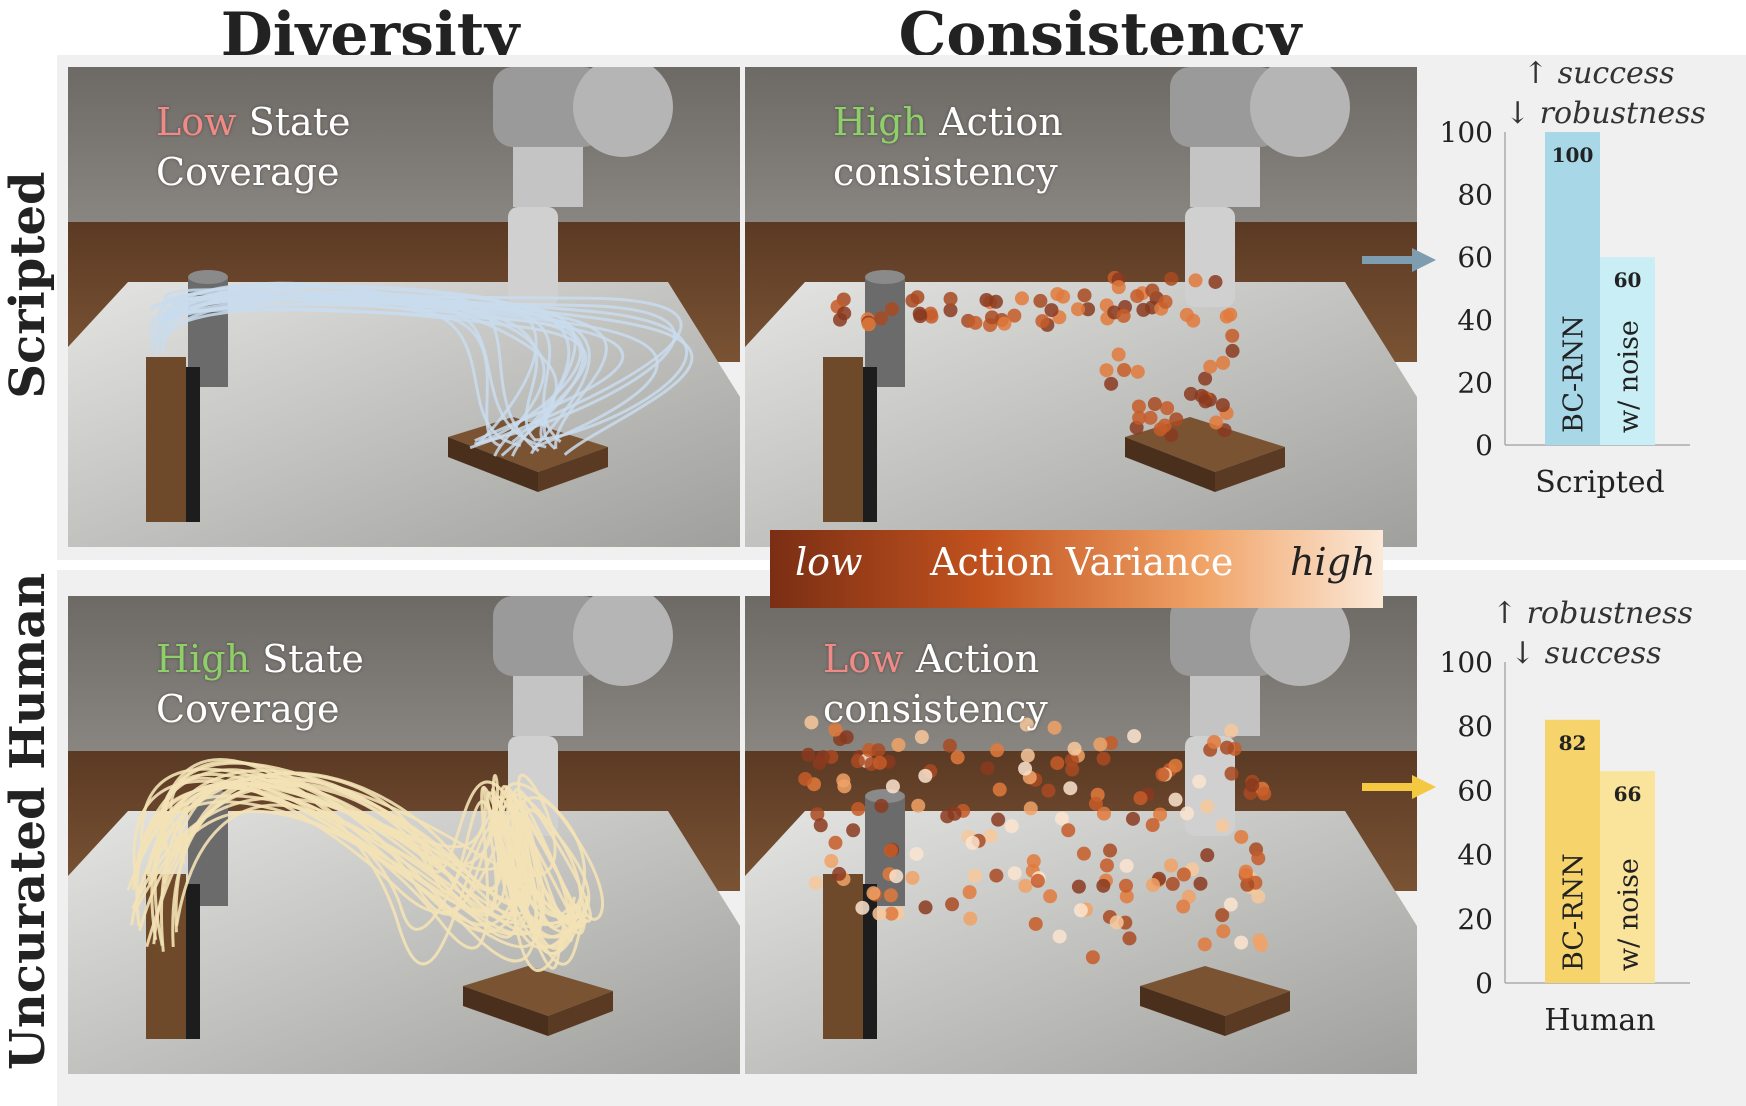  What do you see at coordinates (583, 187) in the screenshot?
I see `robot-arm` at bounding box center [583, 187].